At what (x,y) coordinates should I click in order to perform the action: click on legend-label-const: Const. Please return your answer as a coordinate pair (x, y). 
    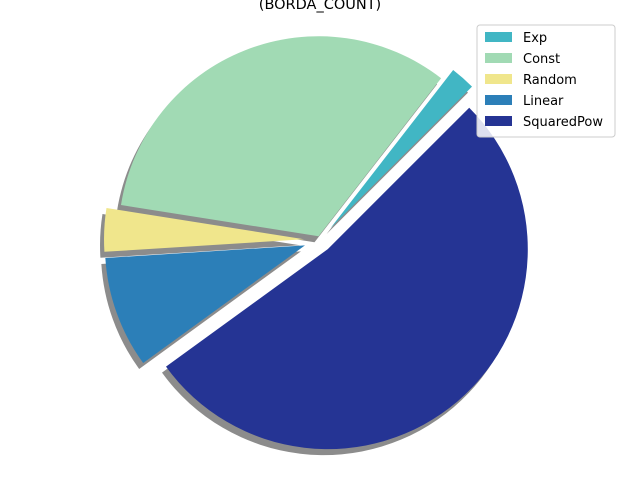
    Looking at the image, I should click on (541, 59).